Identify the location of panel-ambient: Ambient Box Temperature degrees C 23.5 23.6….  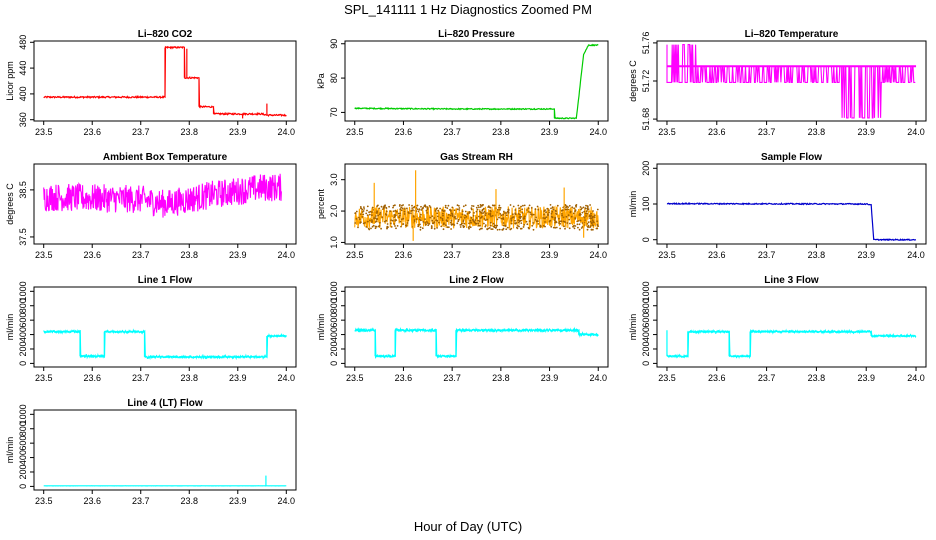
(151, 206).